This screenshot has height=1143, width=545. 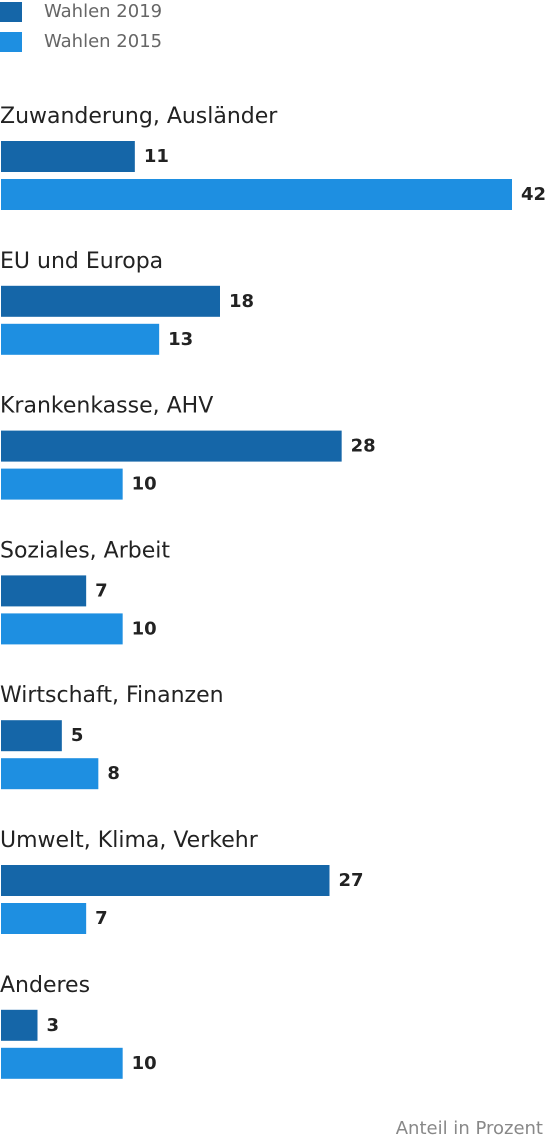 What do you see at coordinates (45, 985) in the screenshot?
I see `category-label: Anderes` at bounding box center [45, 985].